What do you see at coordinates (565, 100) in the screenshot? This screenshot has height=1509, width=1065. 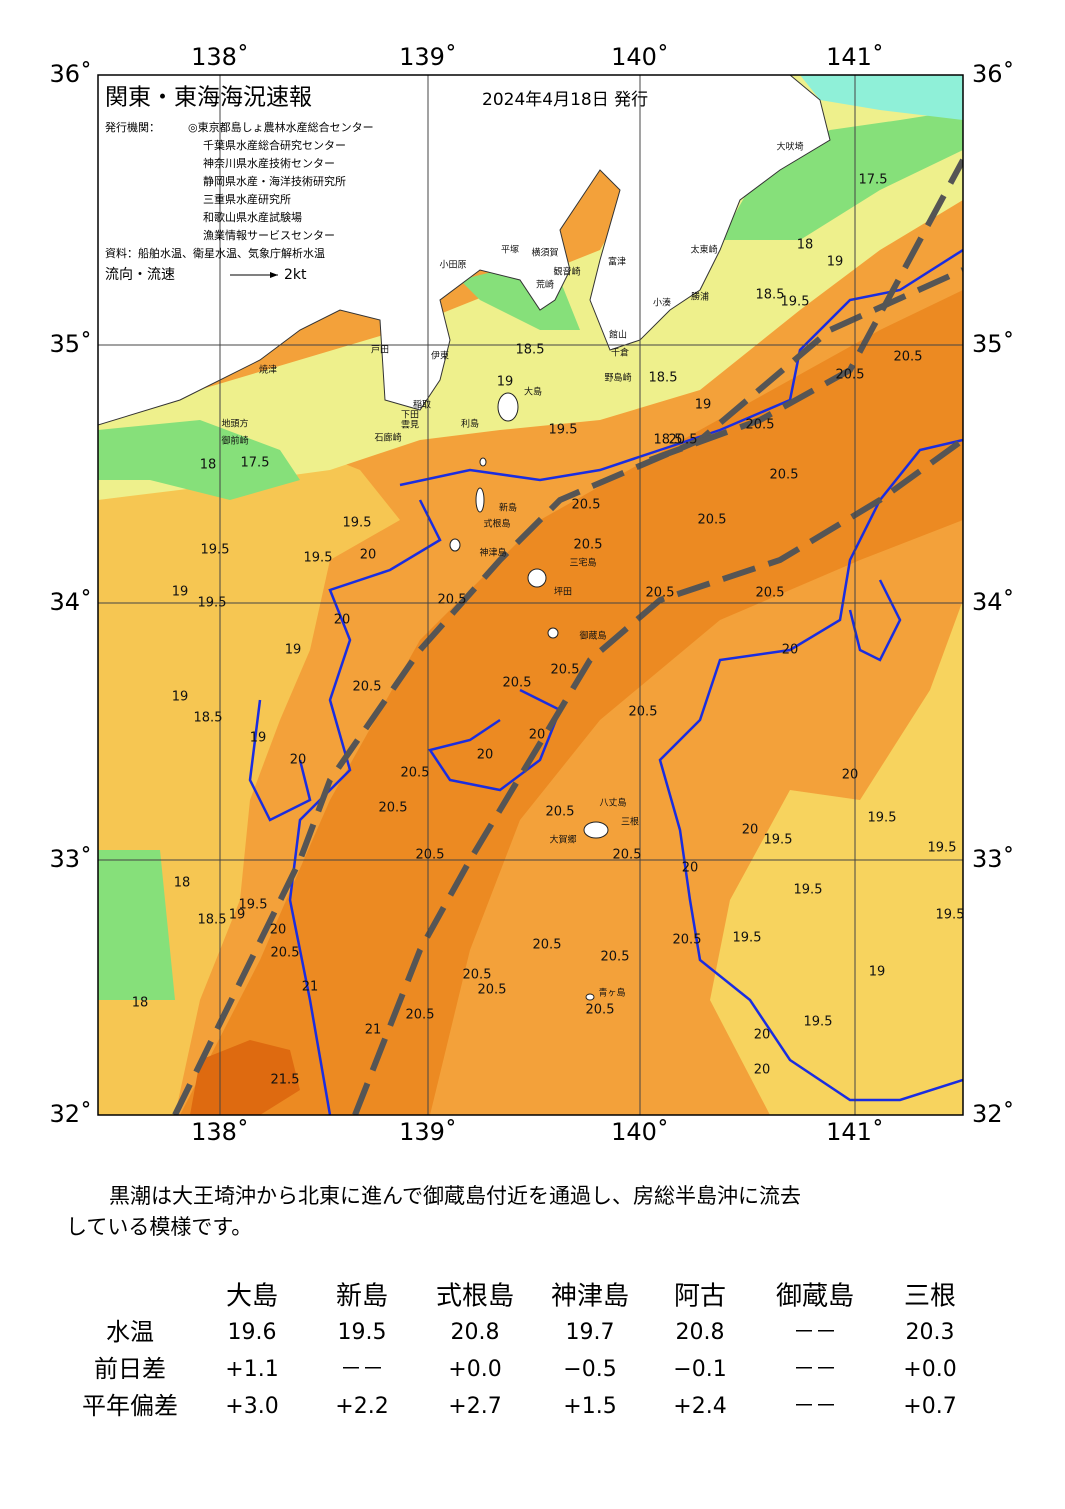 I see `issue-date: 2024年4月18日 発行` at bounding box center [565, 100].